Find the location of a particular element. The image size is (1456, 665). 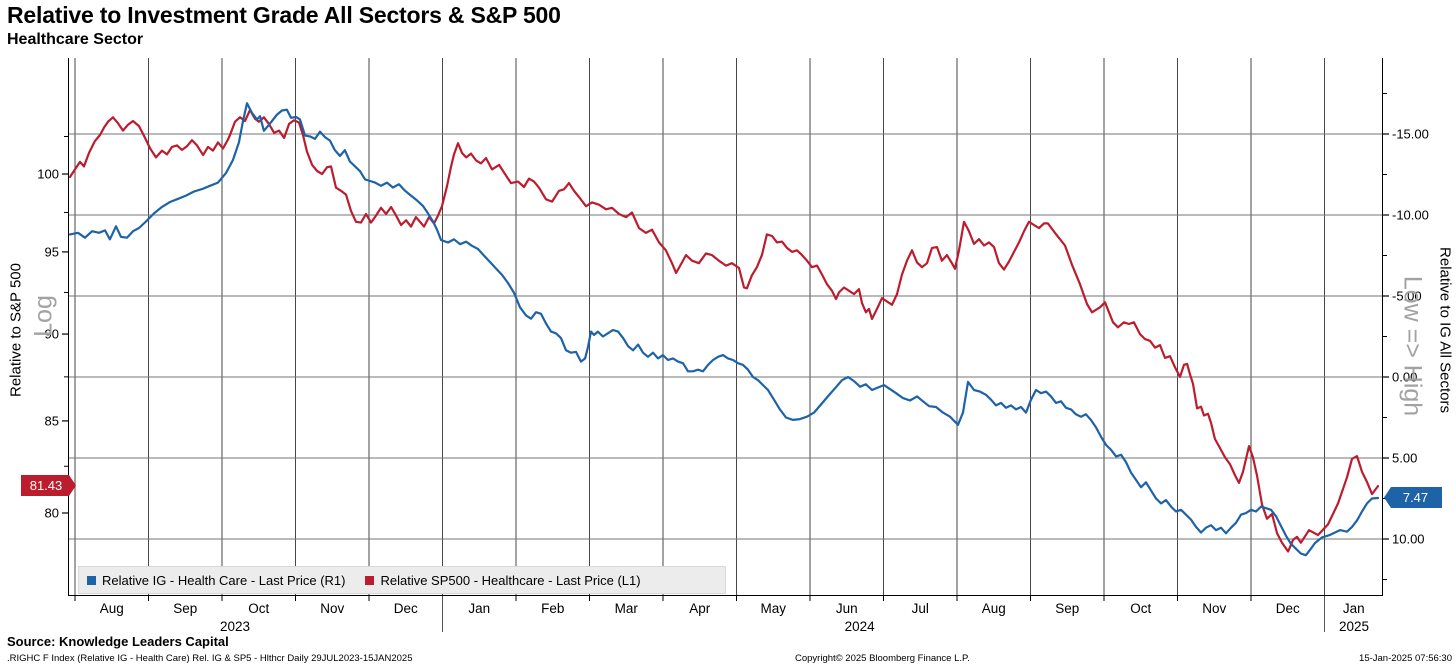

year-label: 2025 is located at coordinates (1354, 626).